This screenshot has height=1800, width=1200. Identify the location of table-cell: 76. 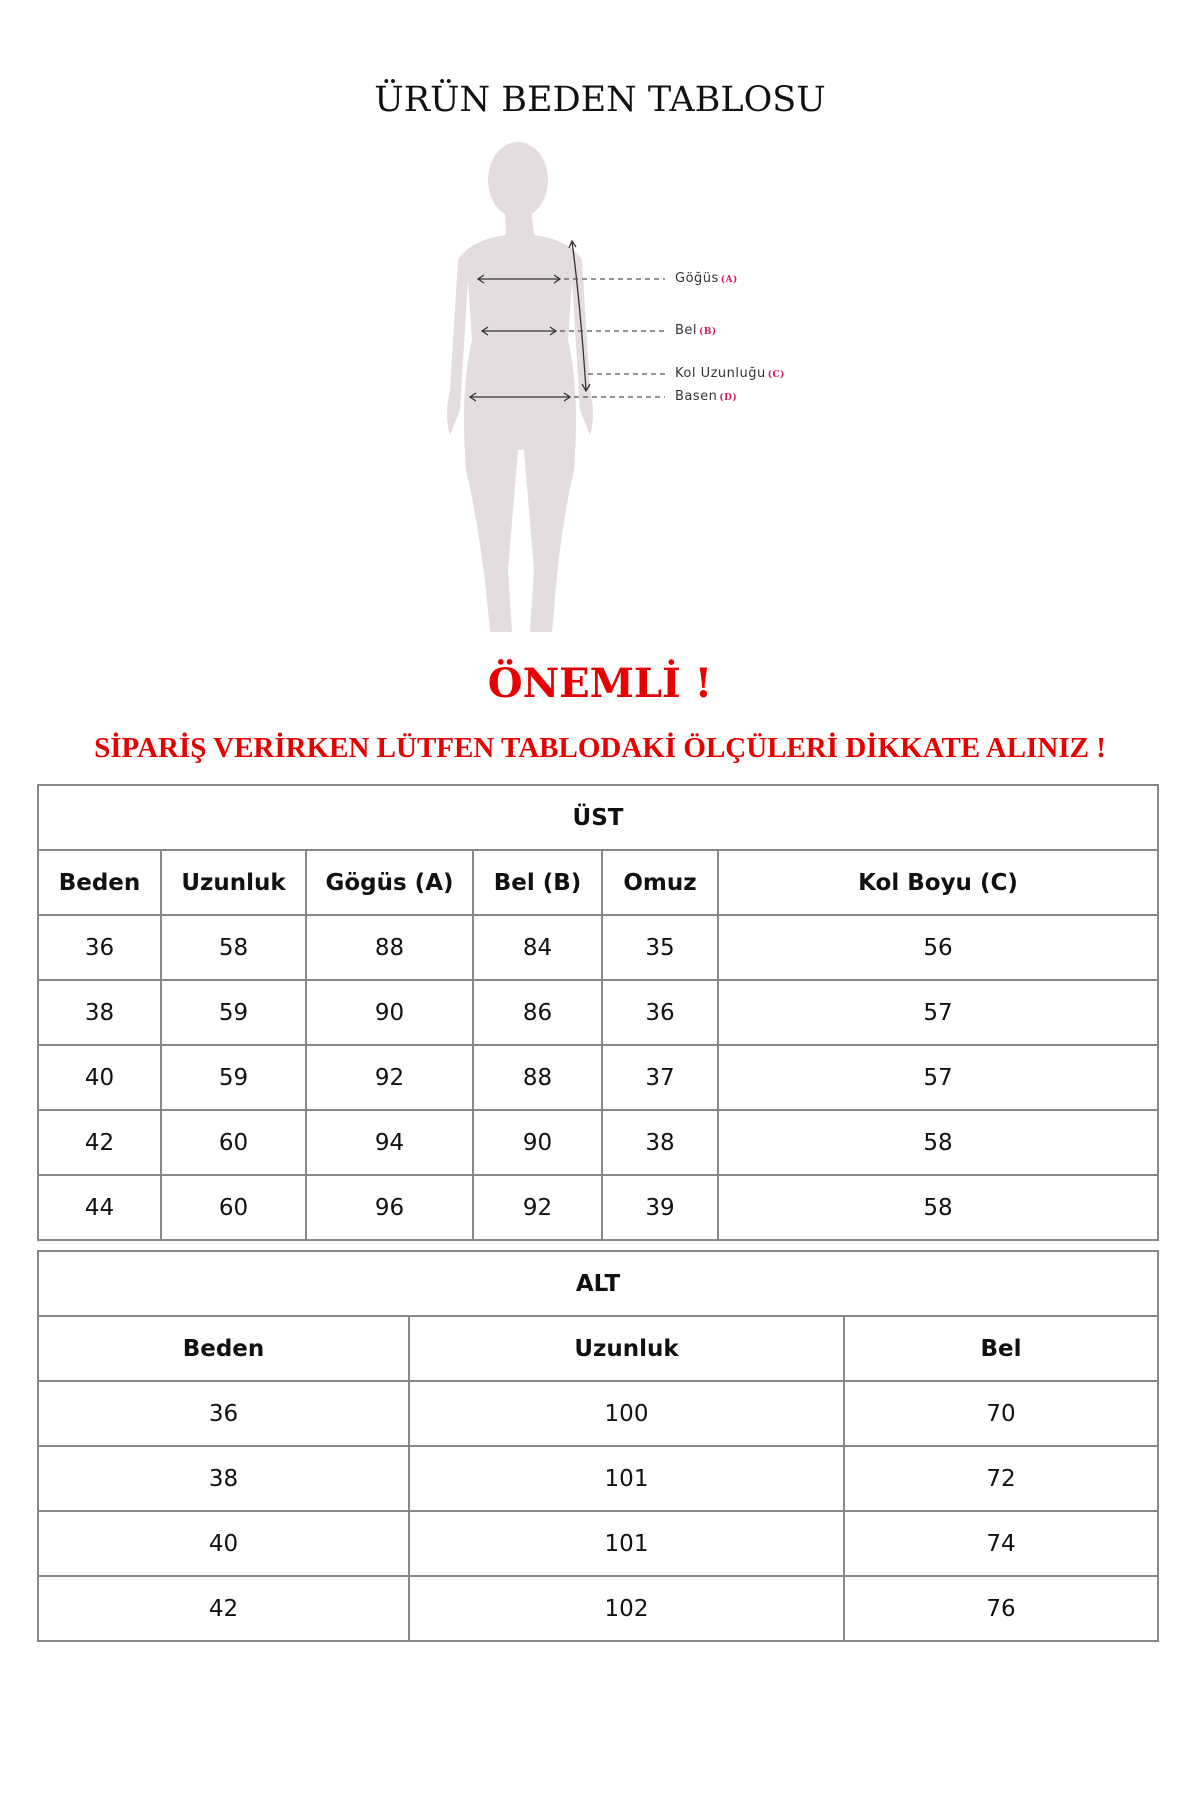
(1001, 1608).